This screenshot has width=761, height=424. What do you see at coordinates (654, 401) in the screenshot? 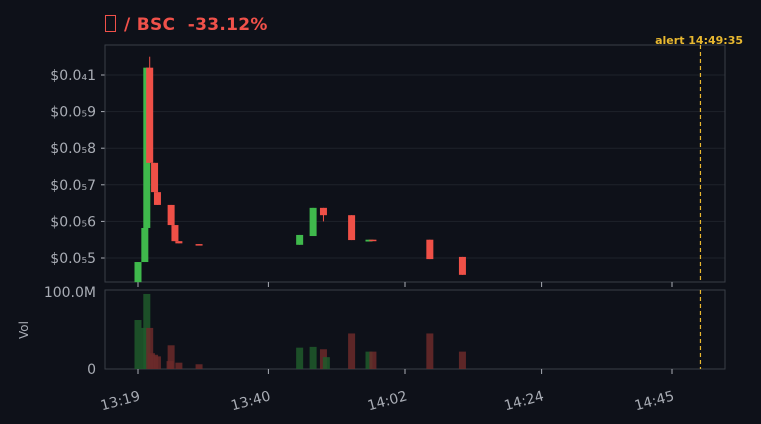
I see `x-tick-label: 14:45` at bounding box center [654, 401].